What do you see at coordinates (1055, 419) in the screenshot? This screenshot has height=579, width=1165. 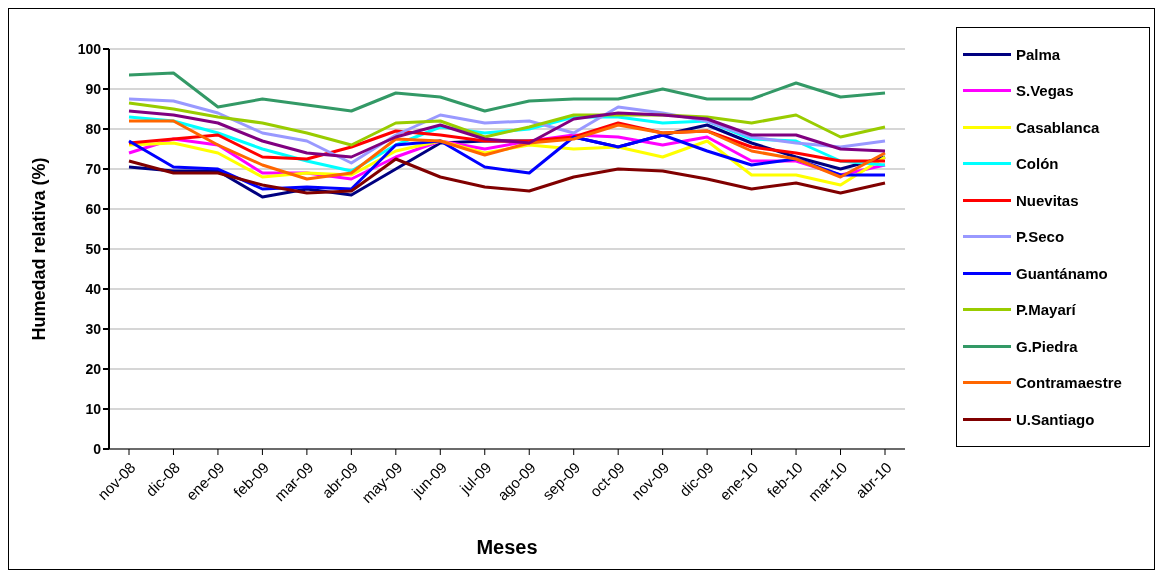 I see `legend-label: U.Santiago` at bounding box center [1055, 419].